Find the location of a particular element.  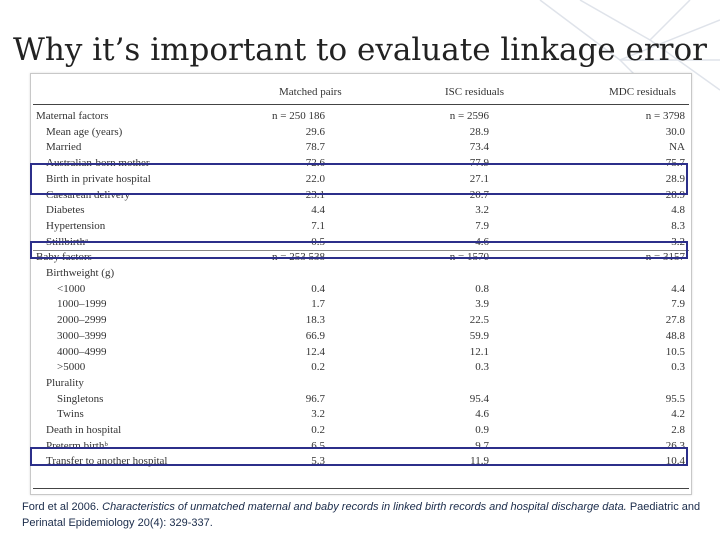

table-row: Death in hospital 0.2 0.9 2.8 is located at coordinates (361, 431).